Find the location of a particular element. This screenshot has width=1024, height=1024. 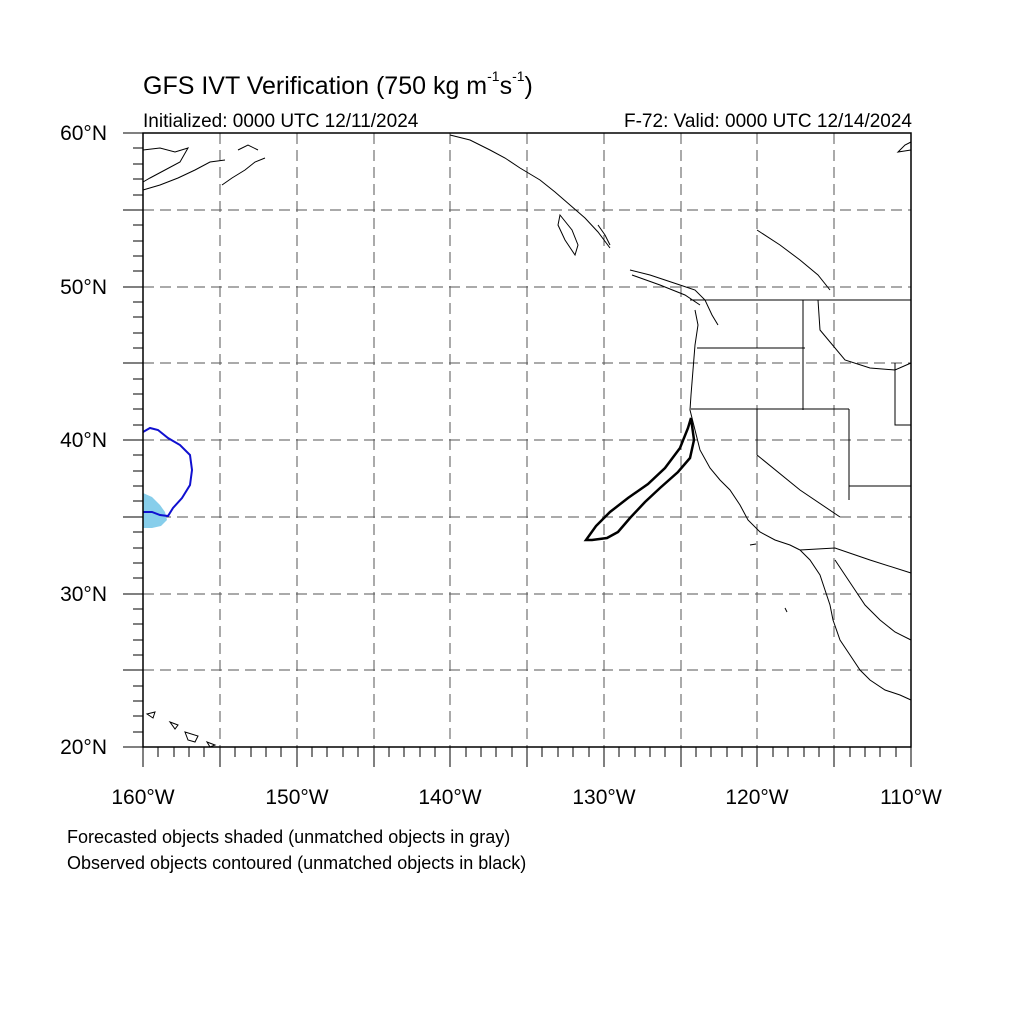

observed-object-unmatched is located at coordinates (639, 479).